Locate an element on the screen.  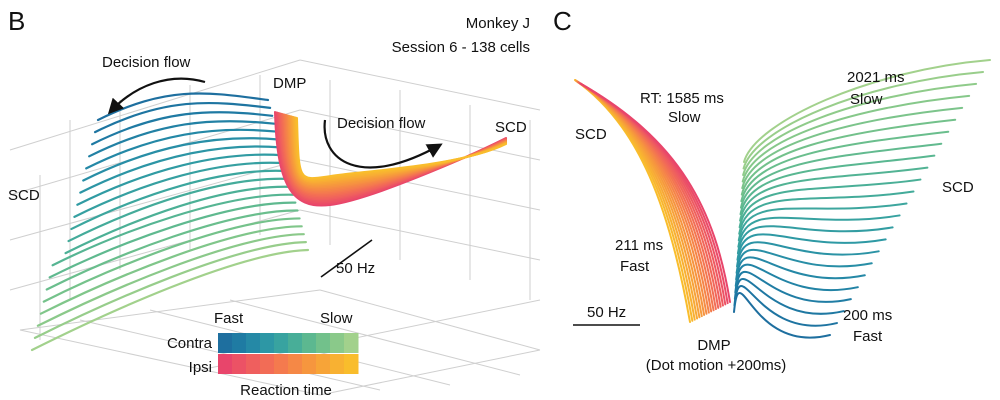
panel-c-rt-fast-word: Fast is located at coordinates (635, 266).